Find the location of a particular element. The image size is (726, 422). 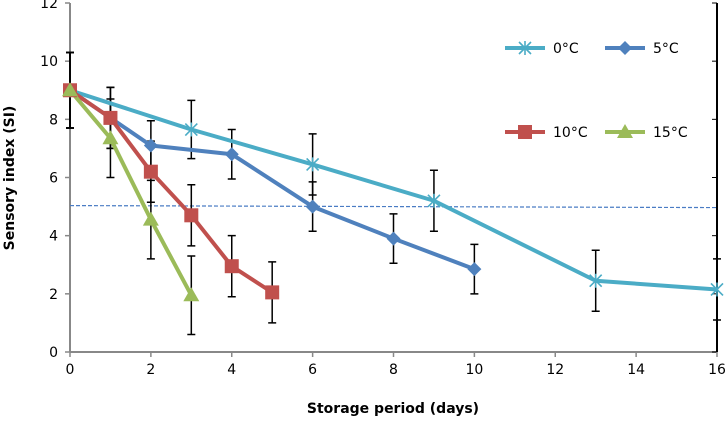

y-tick-label: 10 is located at coordinates (49, 62).